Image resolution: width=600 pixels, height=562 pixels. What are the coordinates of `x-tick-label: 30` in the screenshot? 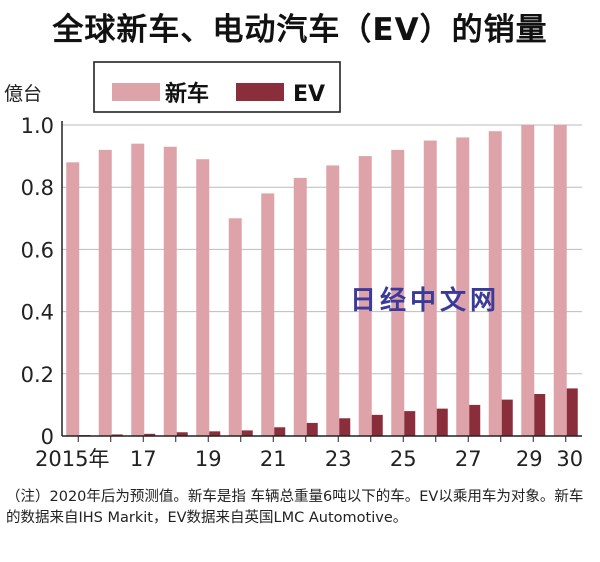 It's located at (569, 459).